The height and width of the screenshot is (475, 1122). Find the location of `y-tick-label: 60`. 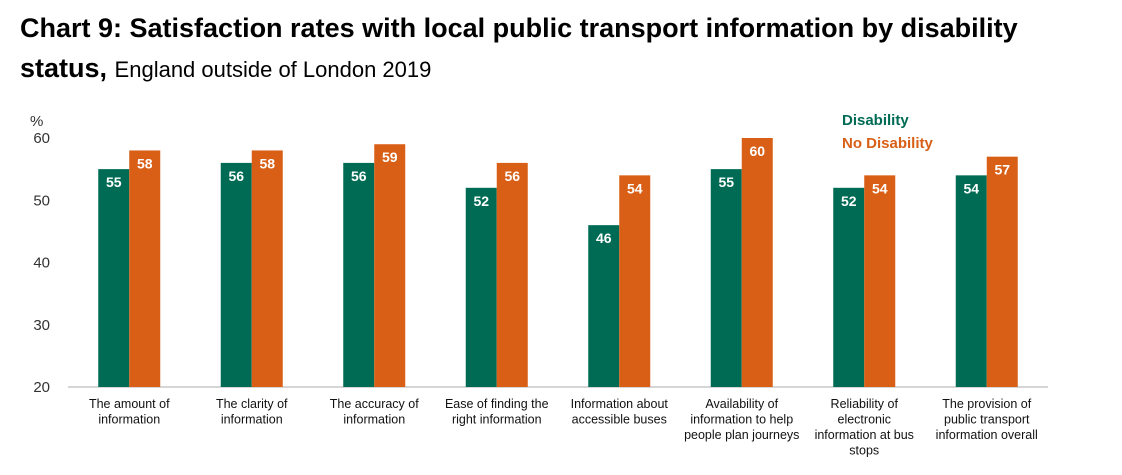

y-tick-label: 60 is located at coordinates (41, 138).